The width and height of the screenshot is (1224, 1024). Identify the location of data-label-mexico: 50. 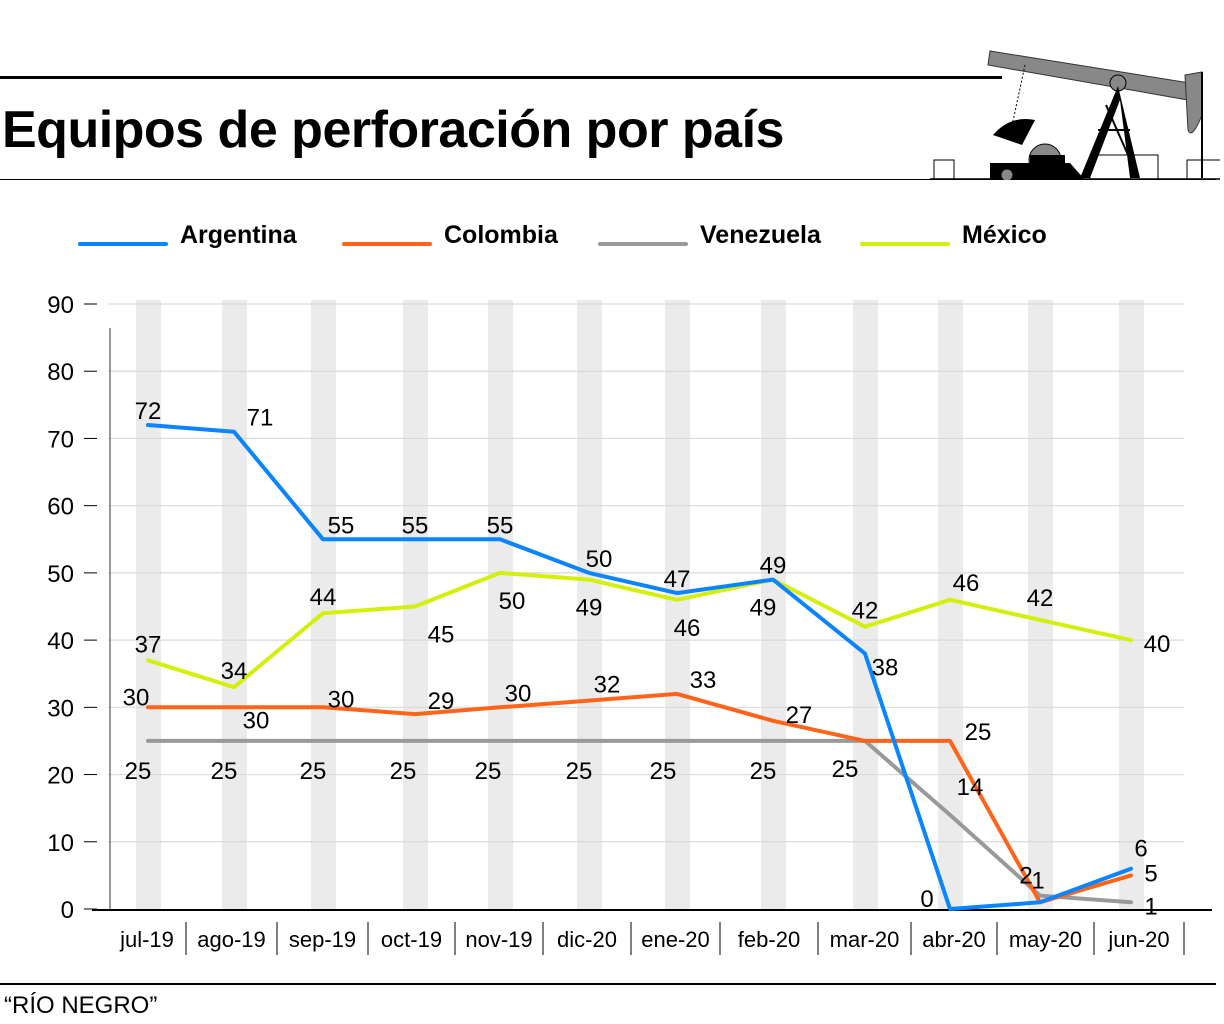
(512, 601).